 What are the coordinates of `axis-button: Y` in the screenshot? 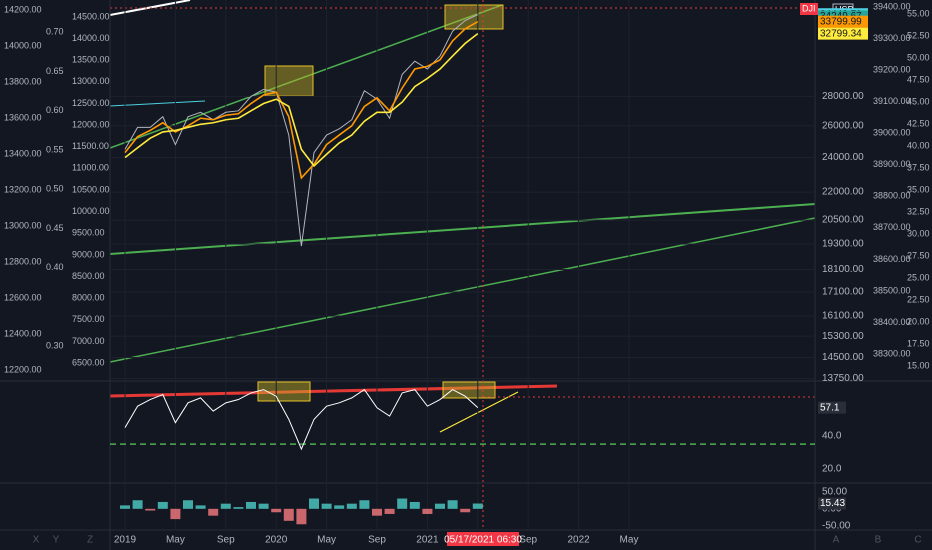 It's located at (56, 540).